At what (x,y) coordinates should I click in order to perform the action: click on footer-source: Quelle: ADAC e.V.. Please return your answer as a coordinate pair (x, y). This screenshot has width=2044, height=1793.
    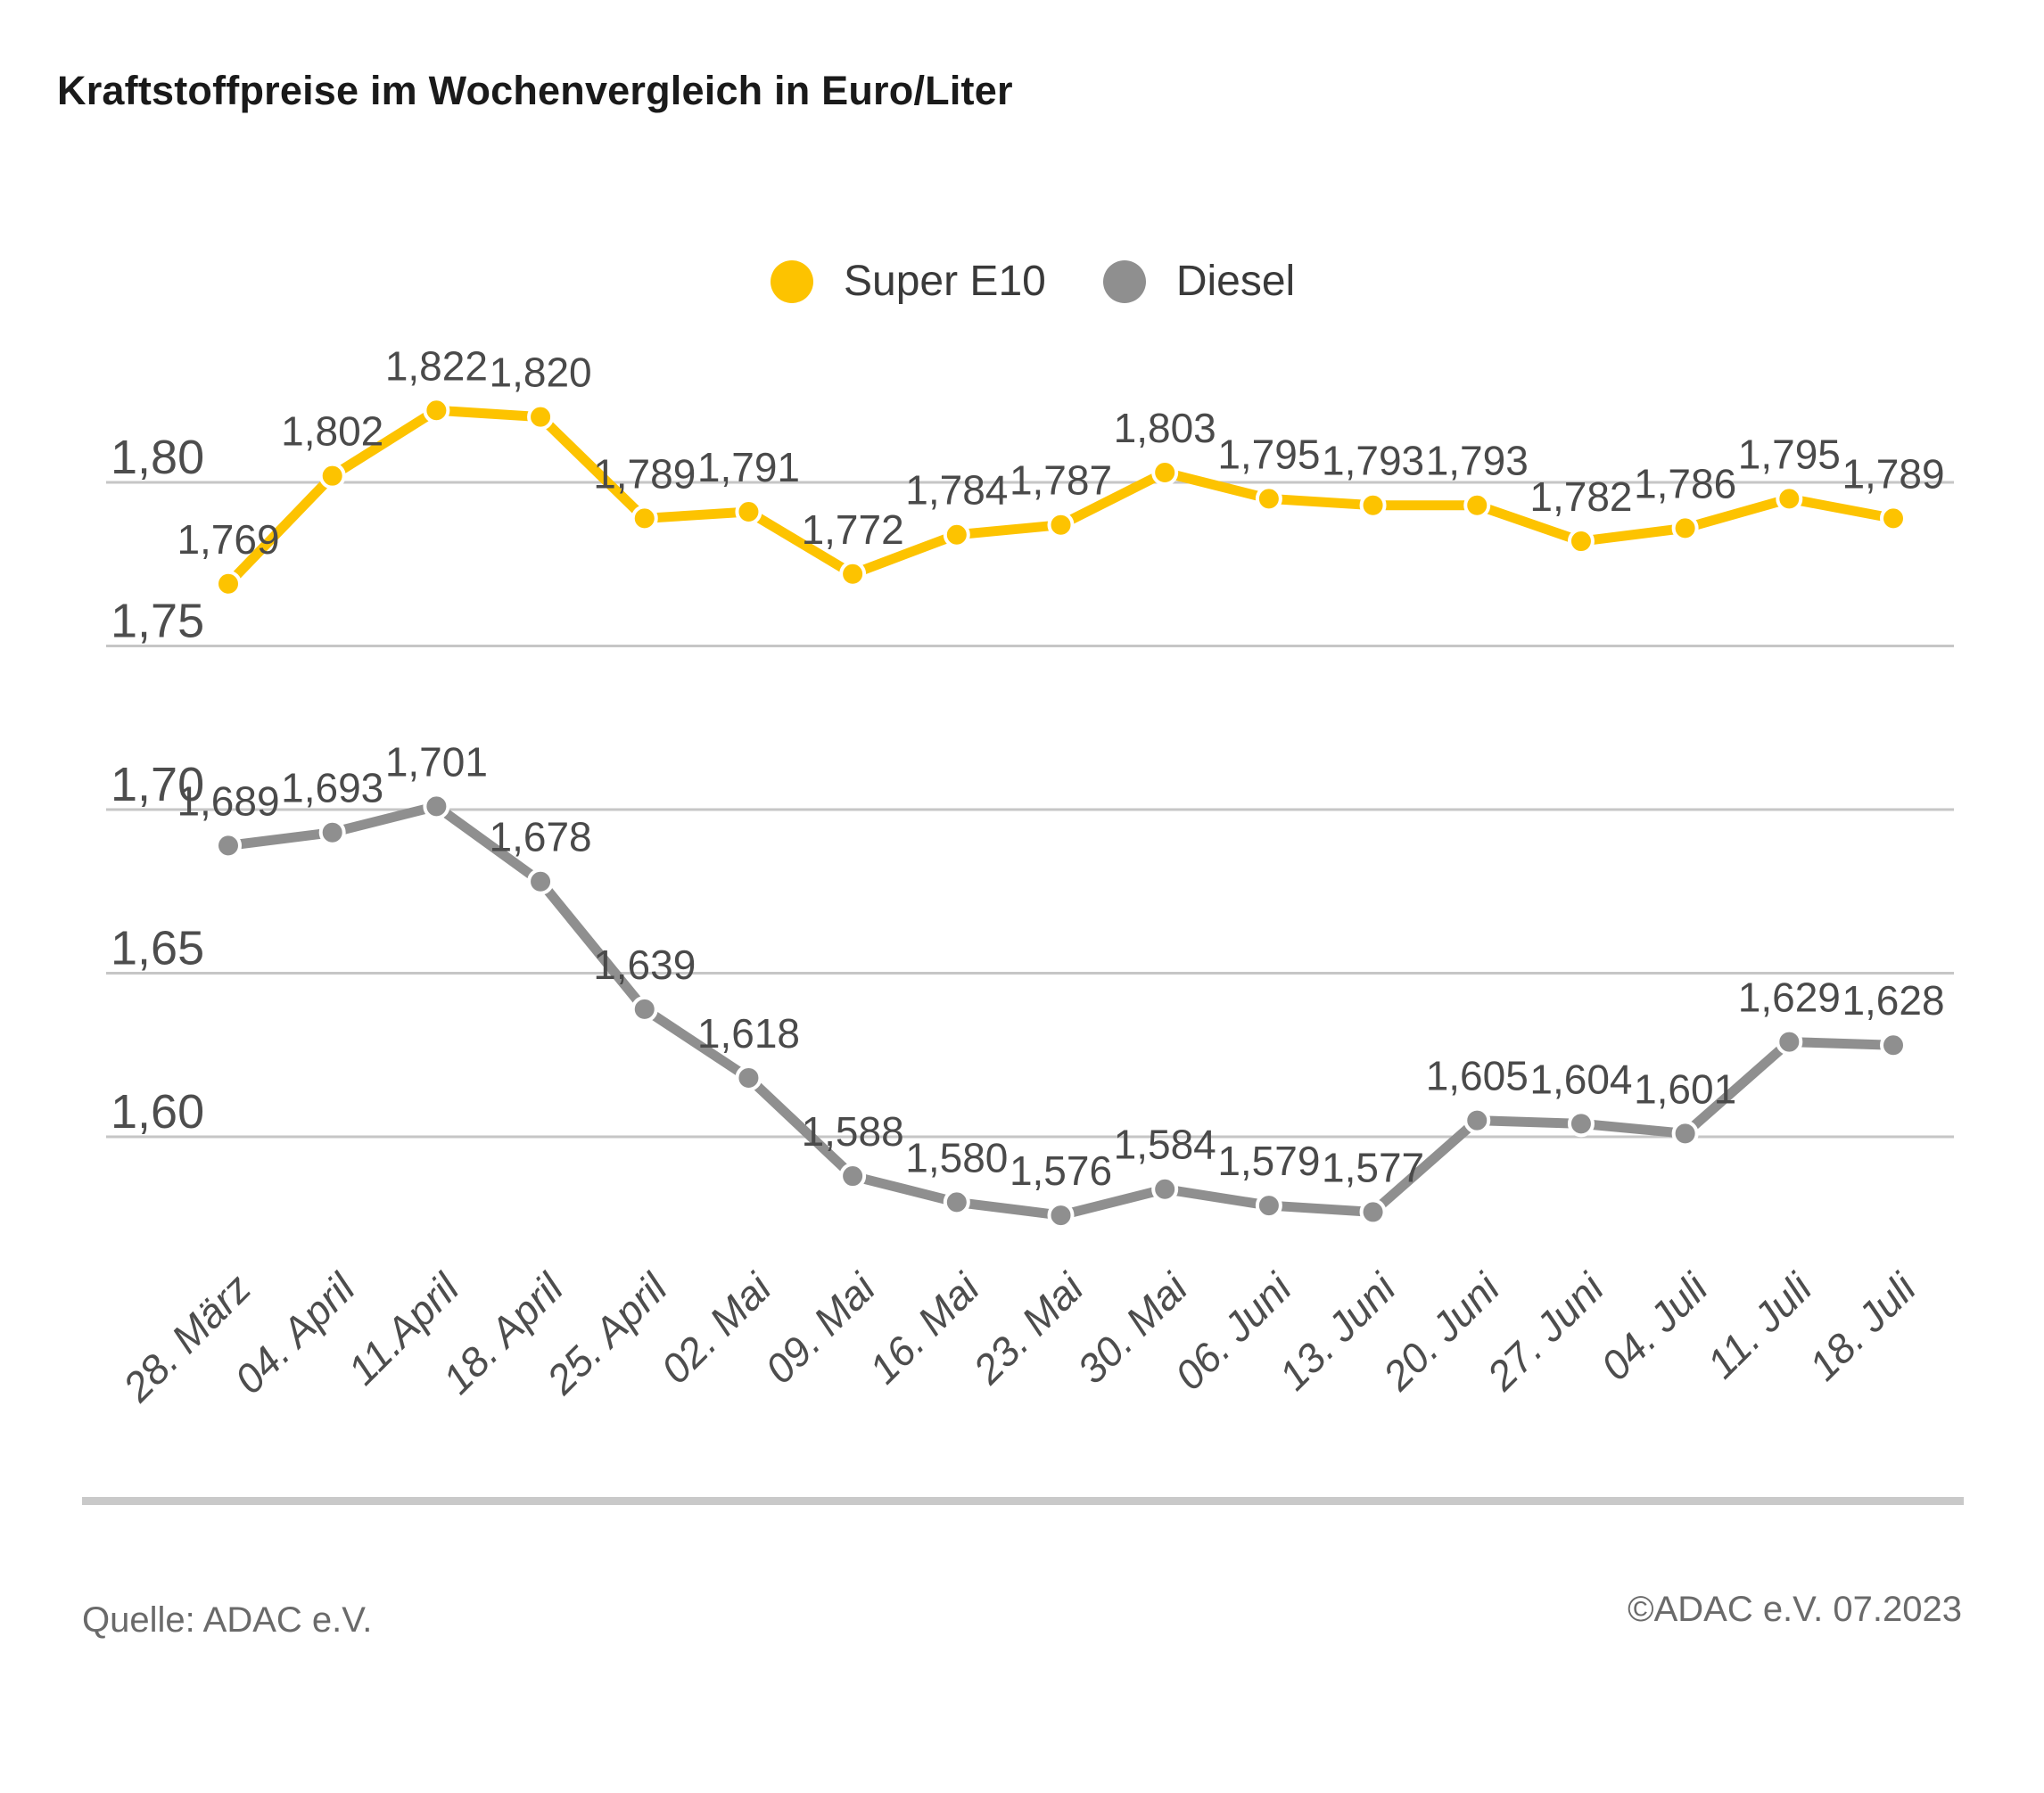
    Looking at the image, I should click on (228, 1620).